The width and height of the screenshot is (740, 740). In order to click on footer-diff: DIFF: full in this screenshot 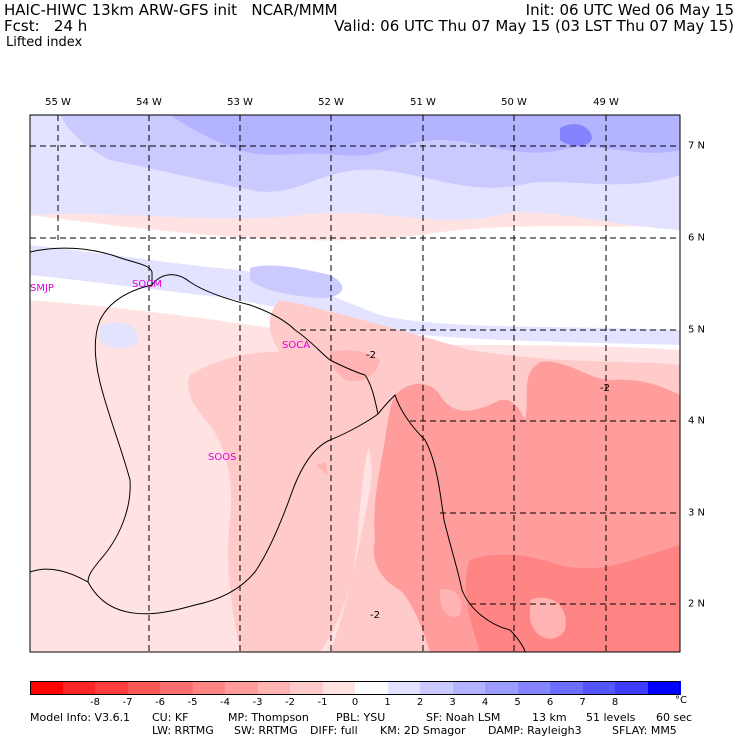, I will do `click(334, 730)`.